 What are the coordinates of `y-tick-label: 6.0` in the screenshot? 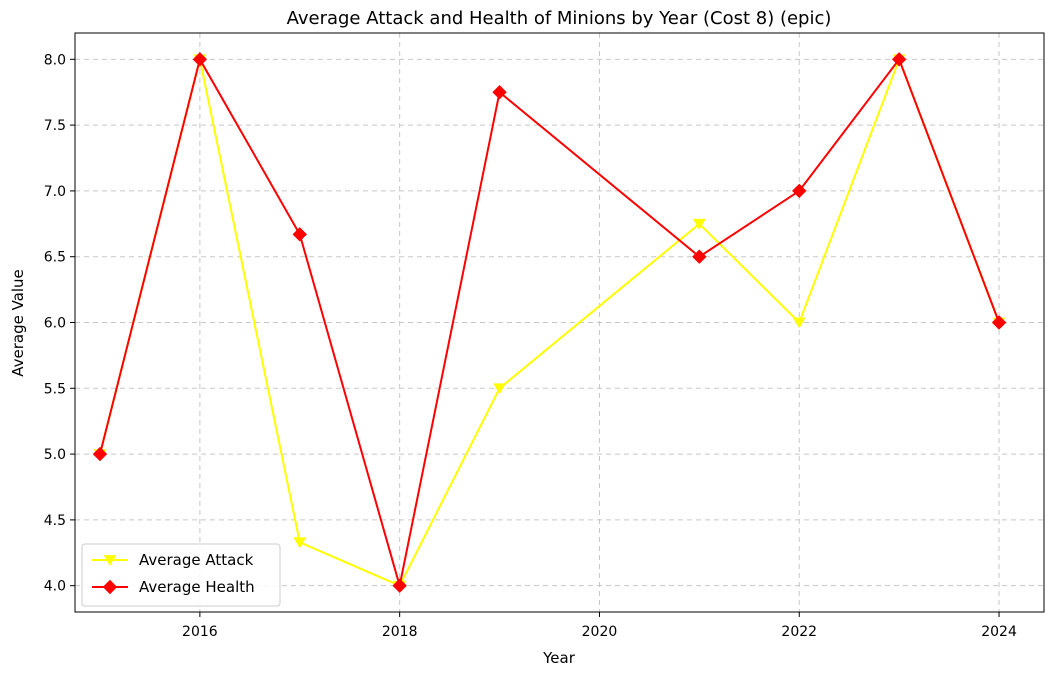 It's located at (55, 324).